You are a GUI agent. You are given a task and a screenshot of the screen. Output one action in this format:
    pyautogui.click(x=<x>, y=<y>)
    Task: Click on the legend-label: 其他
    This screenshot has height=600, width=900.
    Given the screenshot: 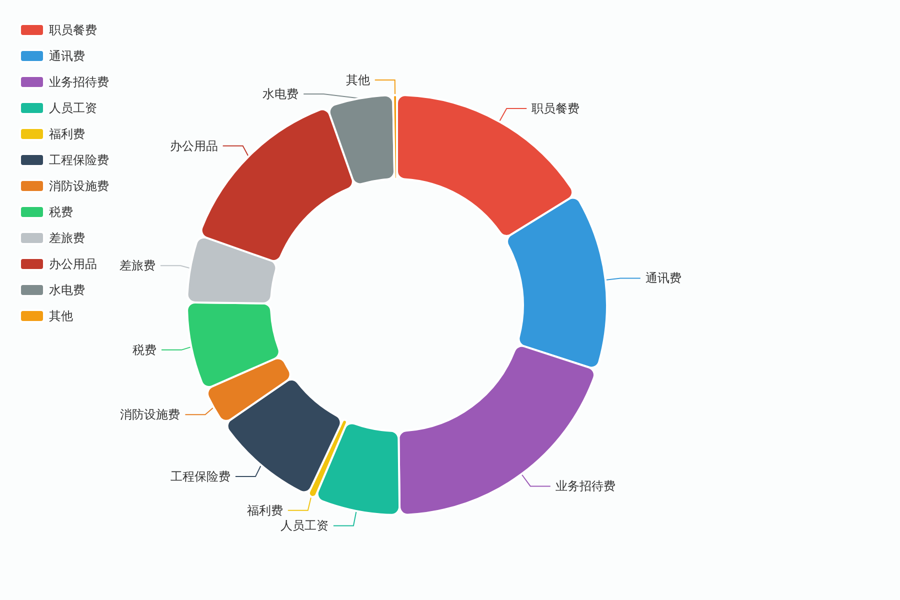 What is the action you would take?
    pyautogui.click(x=61, y=316)
    